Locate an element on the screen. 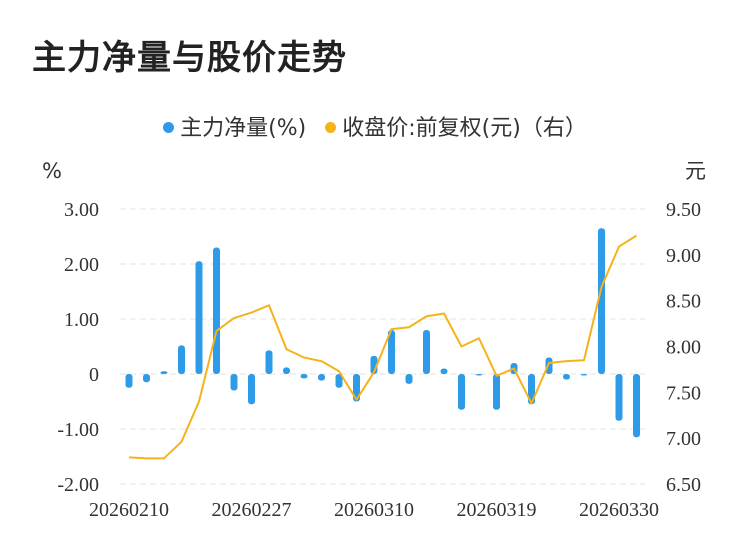  y-left-tick-label: 3.00 is located at coordinates (81, 210).